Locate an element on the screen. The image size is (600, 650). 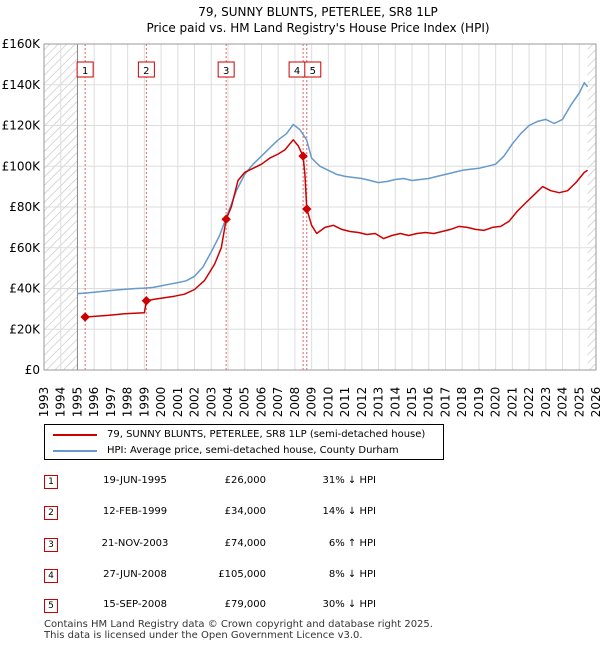
transaction-number-badge: 2 is located at coordinates (51, 513).